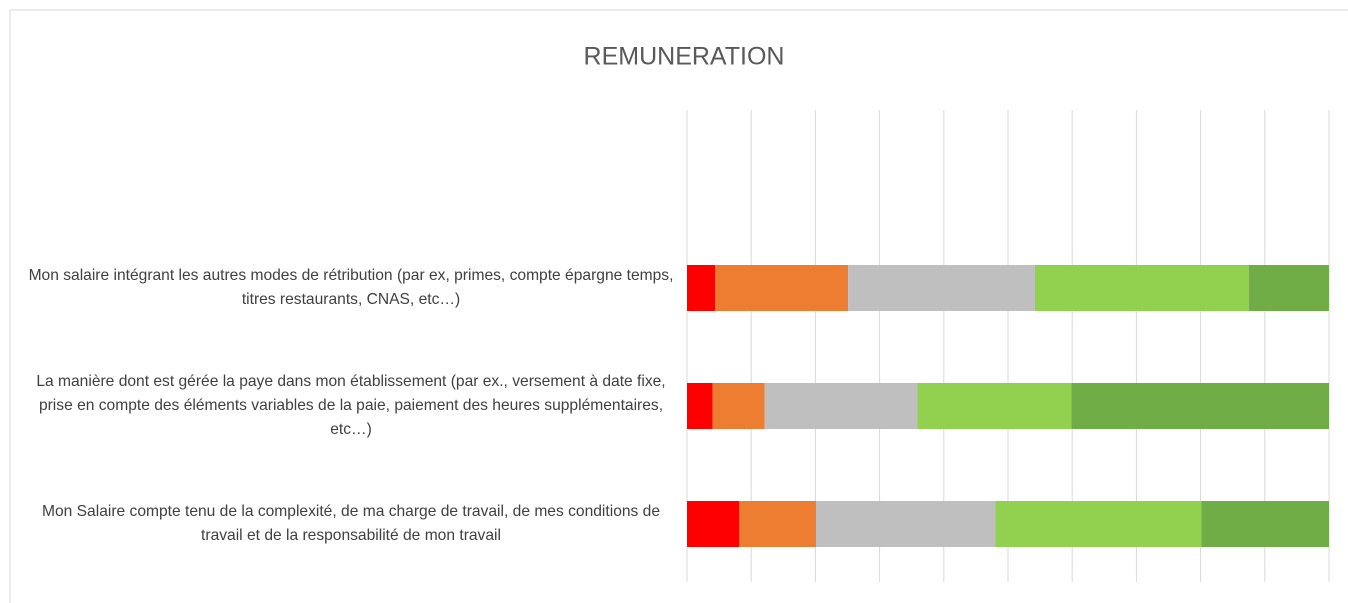 This screenshot has height=603, width=1348. I want to click on chart-title: REMUNERATION, so click(684, 57).